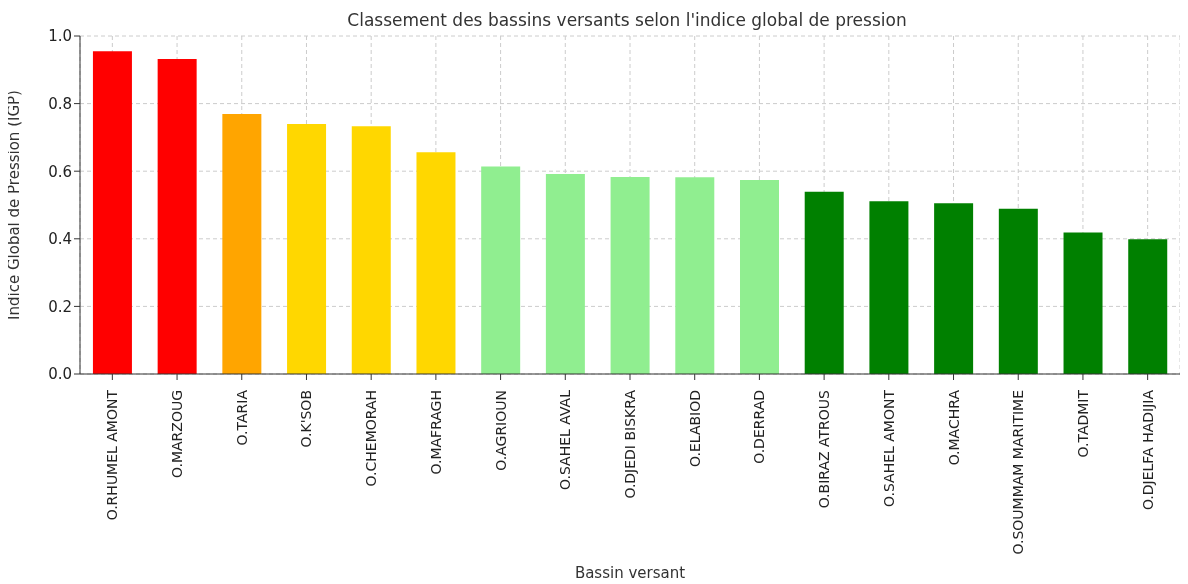  I want to click on x-tick-label: O.K'SOB, so click(306, 419).